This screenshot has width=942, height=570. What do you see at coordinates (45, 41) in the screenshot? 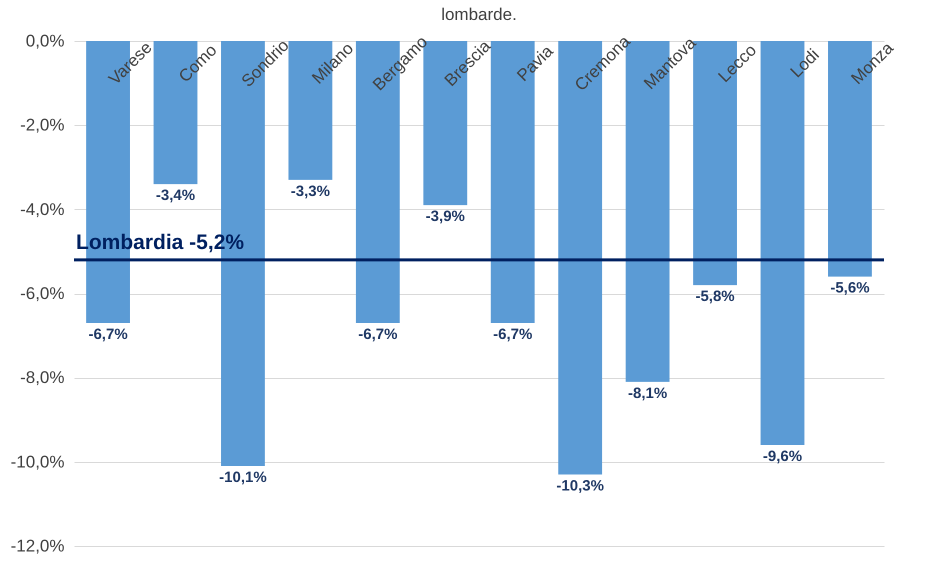
I see `y-tick-label: 0,0%` at bounding box center [45, 41].